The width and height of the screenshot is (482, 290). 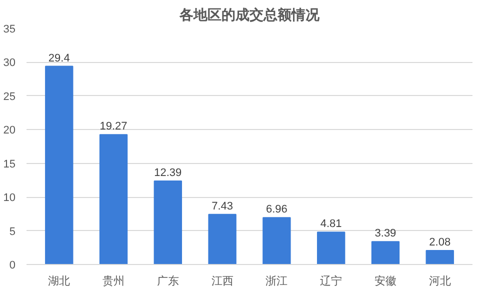 I want to click on chart-title: 各地区的成交总额情况, so click(x=249, y=15).